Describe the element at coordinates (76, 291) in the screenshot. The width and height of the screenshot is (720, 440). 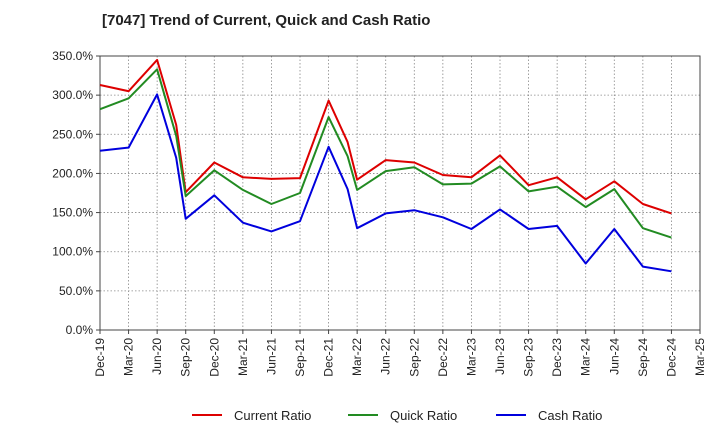
I see `y-tick-label: 50.0%` at that location.